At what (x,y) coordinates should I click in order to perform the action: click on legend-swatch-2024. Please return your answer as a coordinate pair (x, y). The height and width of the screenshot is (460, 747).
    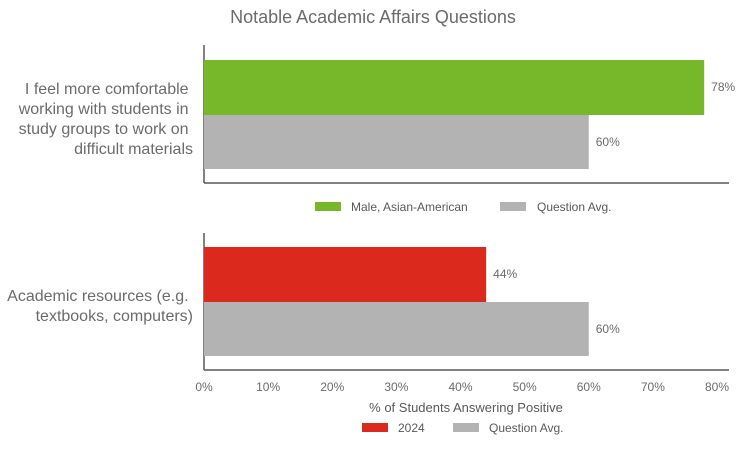
    Looking at the image, I should click on (375, 427).